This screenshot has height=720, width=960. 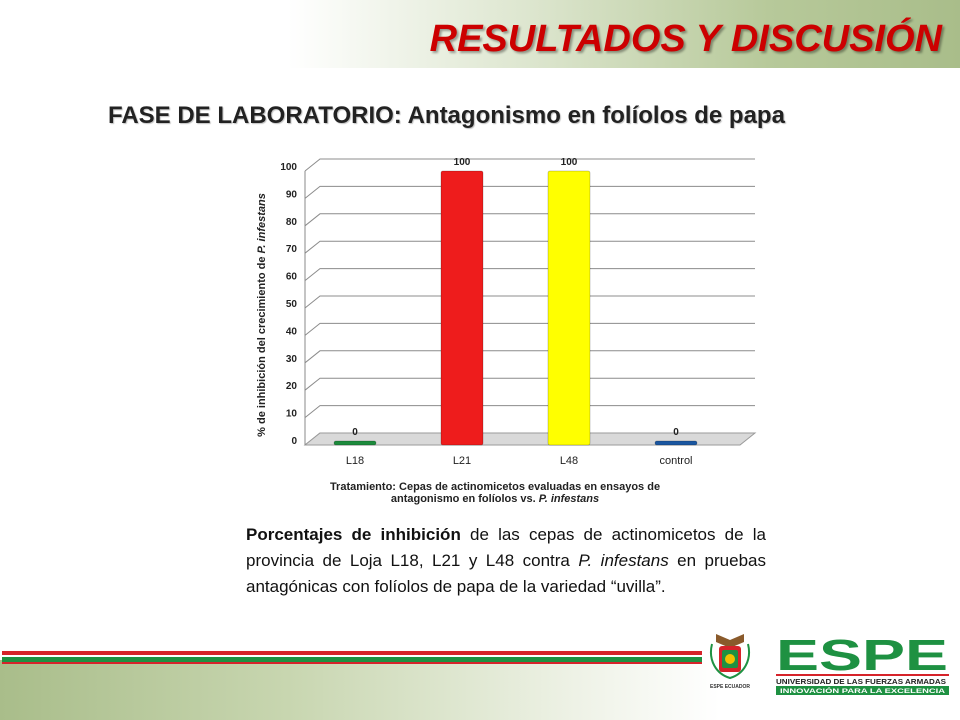 What do you see at coordinates (676, 443) in the screenshot?
I see `bar-control` at bounding box center [676, 443].